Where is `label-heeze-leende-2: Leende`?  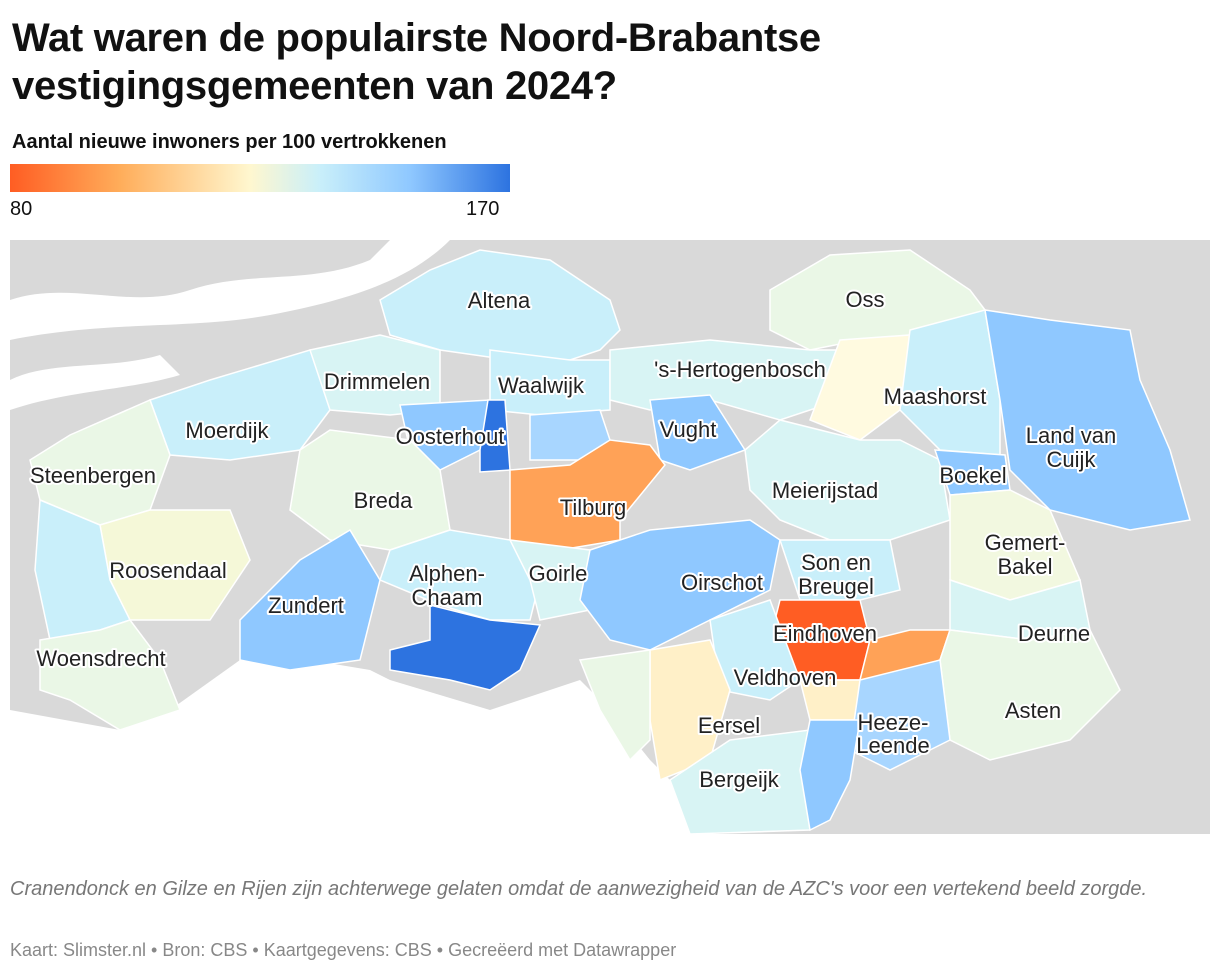 label-heeze-leende-2: Leende is located at coordinates (892, 745).